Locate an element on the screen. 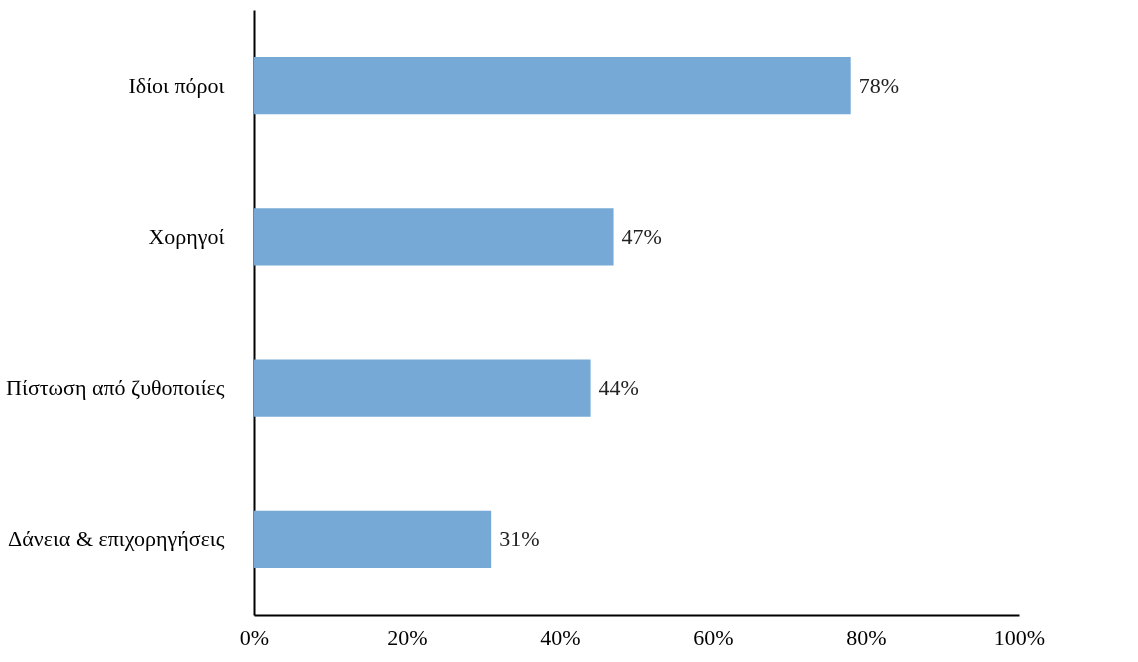 The height and width of the screenshot is (662, 1138). x-tick-label: 20% is located at coordinates (407, 637).